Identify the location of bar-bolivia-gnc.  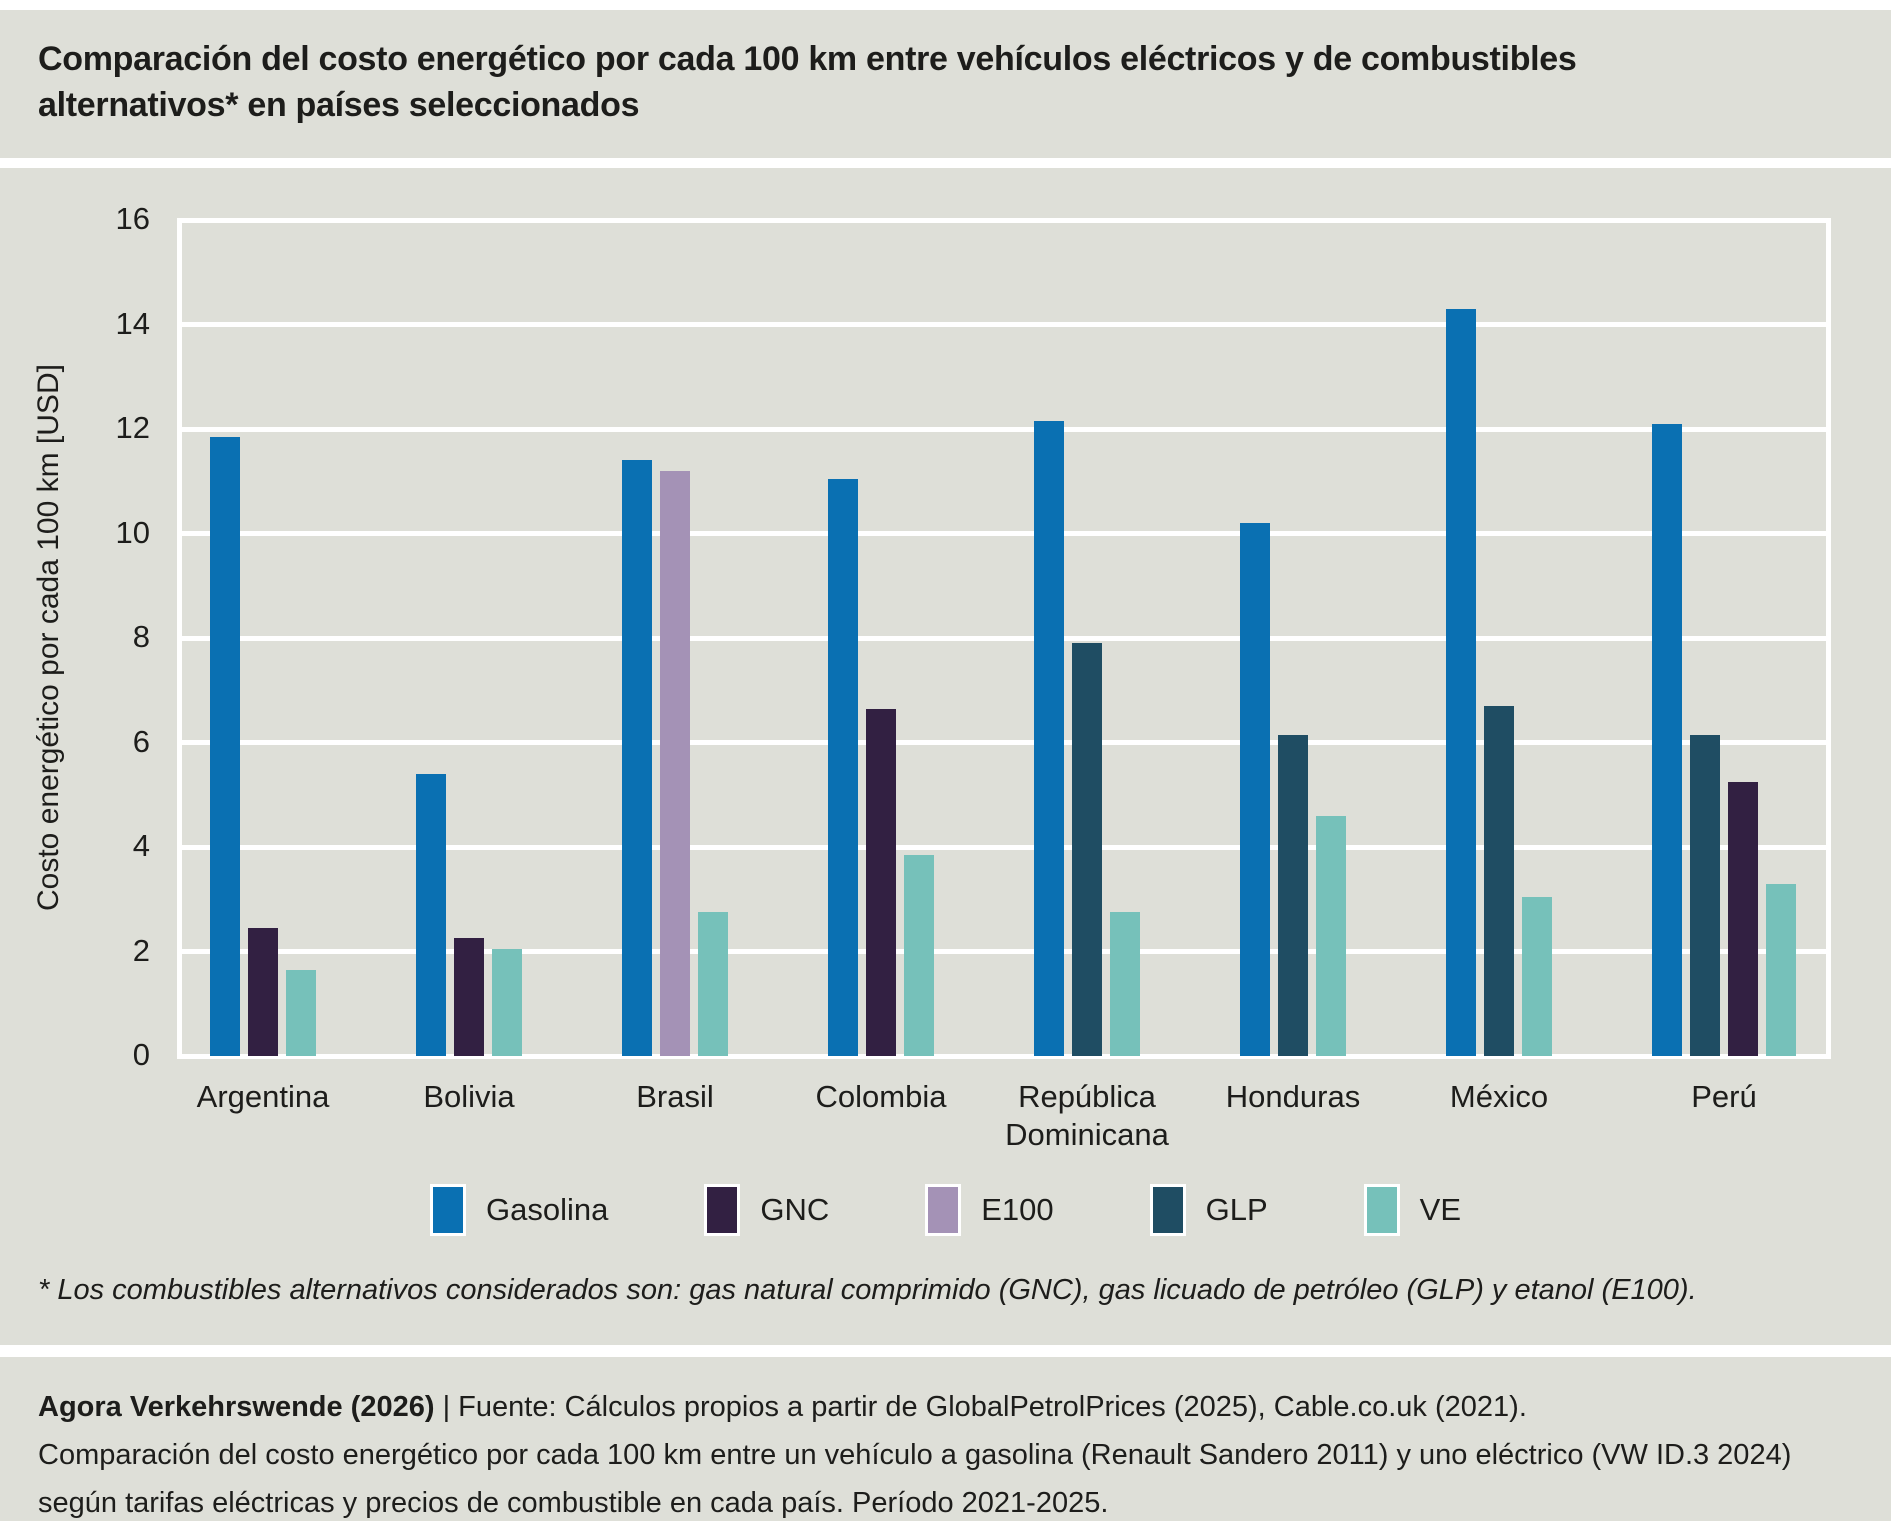
(469, 997).